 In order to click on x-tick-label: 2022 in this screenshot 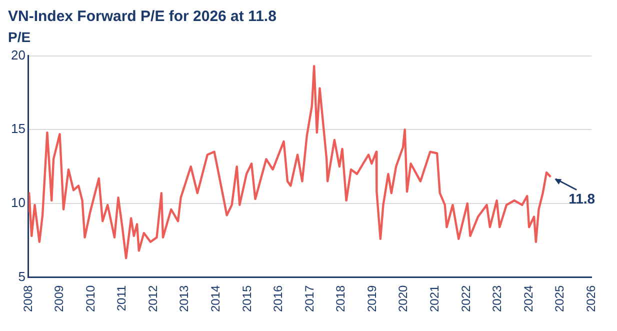, I will do `click(465, 298)`.